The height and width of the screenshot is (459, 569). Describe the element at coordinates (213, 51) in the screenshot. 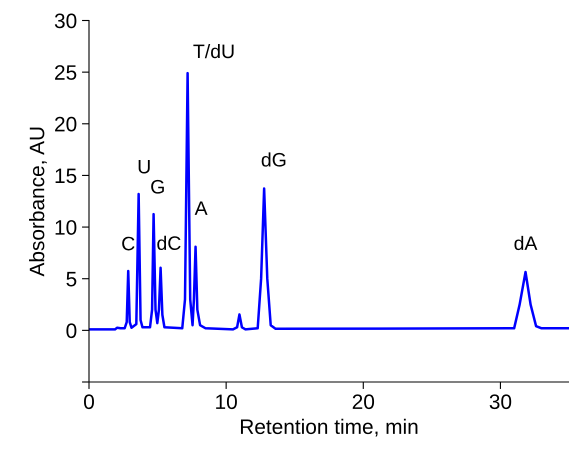

I see `annotation: T/dU` at that location.